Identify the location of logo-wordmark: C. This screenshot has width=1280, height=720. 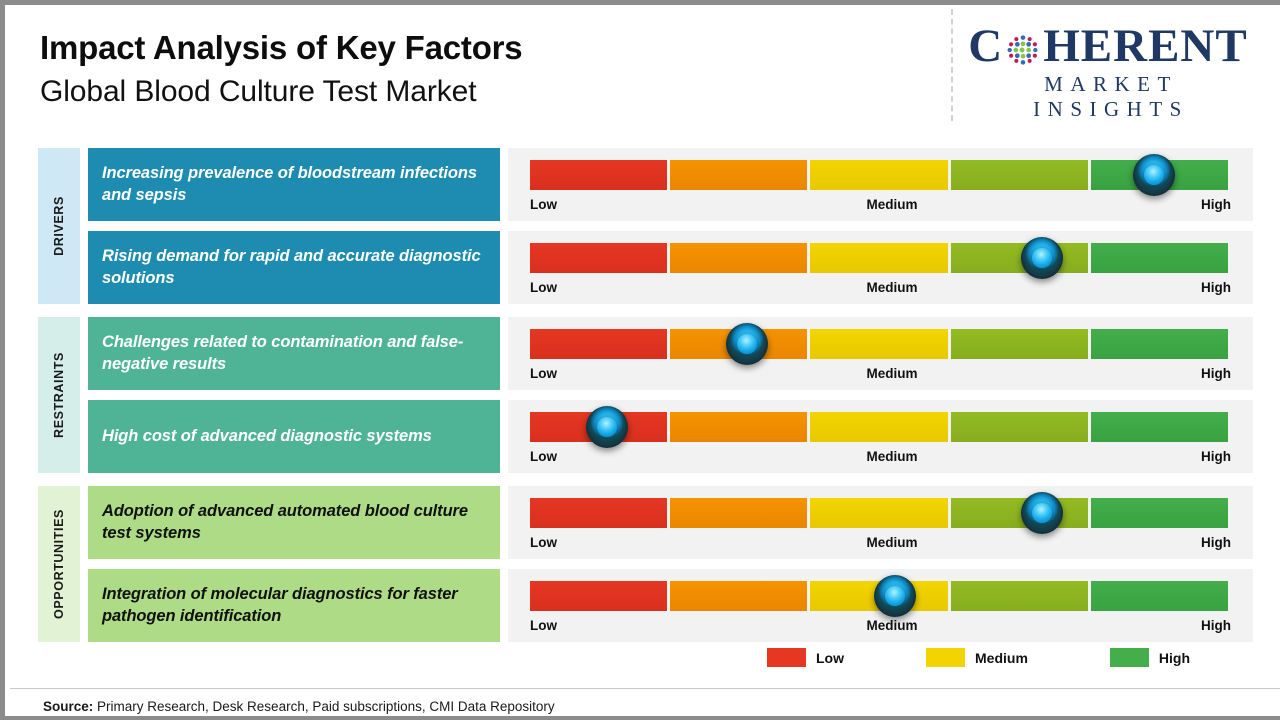
(1108, 46).